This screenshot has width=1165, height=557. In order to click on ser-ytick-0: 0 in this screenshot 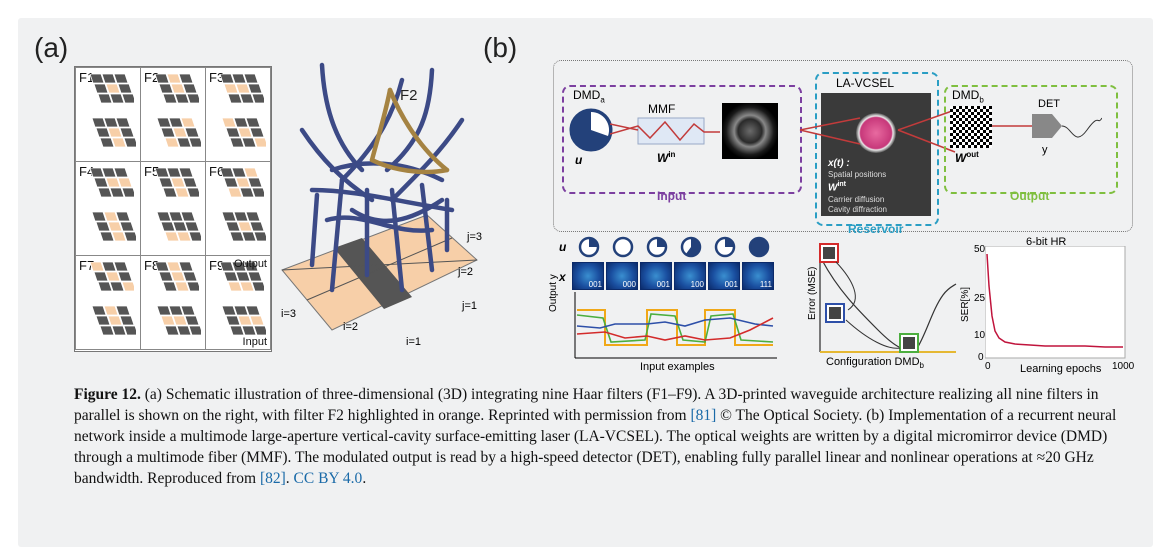, I will do `click(981, 357)`.